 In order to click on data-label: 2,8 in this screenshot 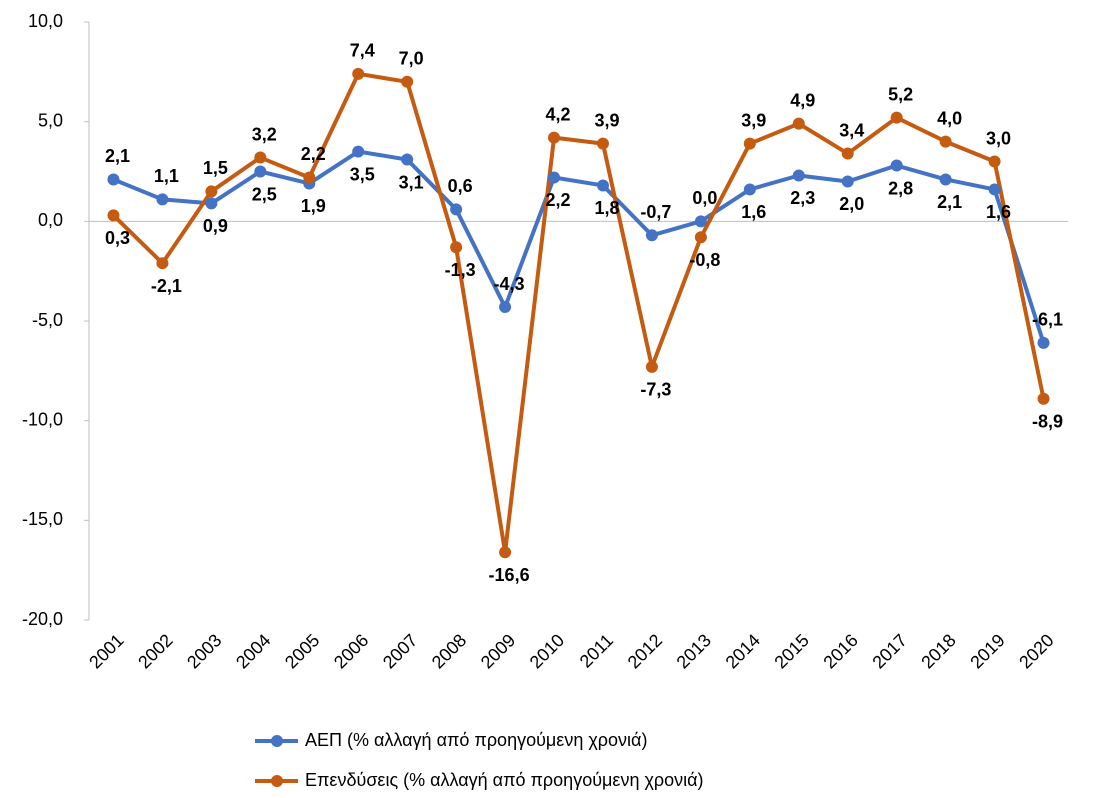, I will do `click(900, 188)`.